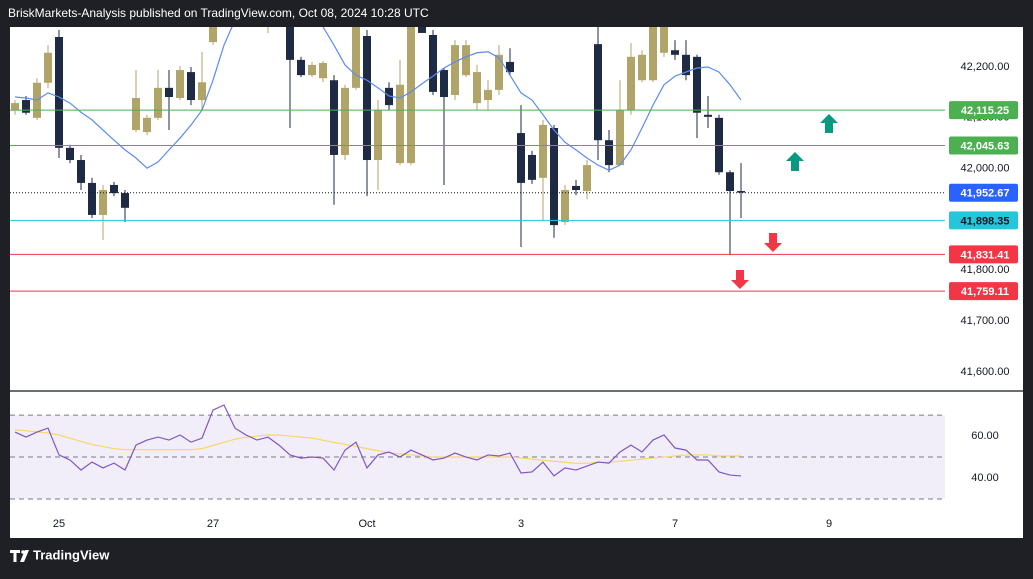  What do you see at coordinates (985, 478) in the screenshot?
I see `y-tick-label: 40.00` at bounding box center [985, 478].